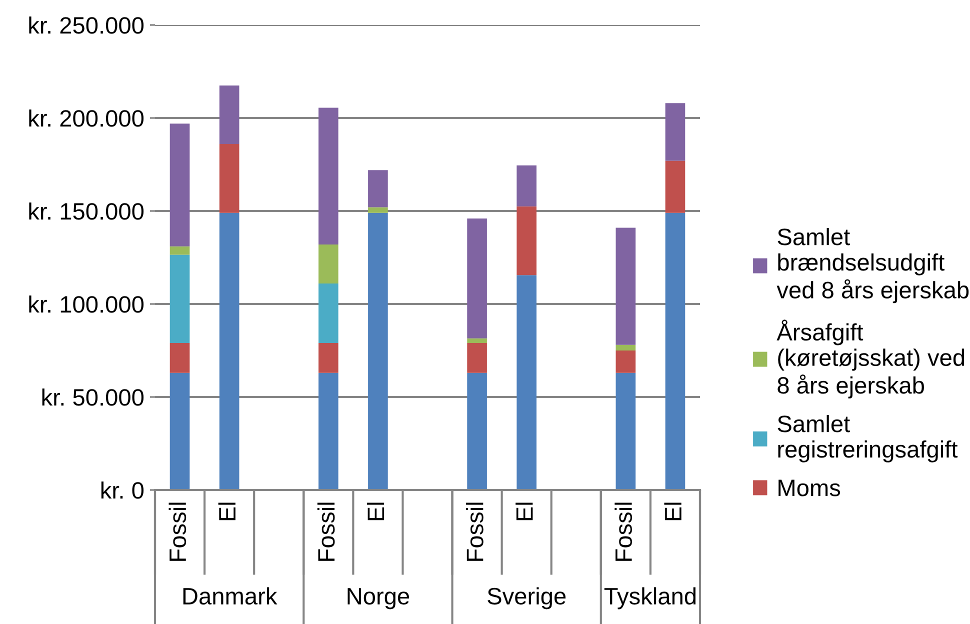 The height and width of the screenshot is (624, 970). I want to click on text: Danmark, so click(230, 596).